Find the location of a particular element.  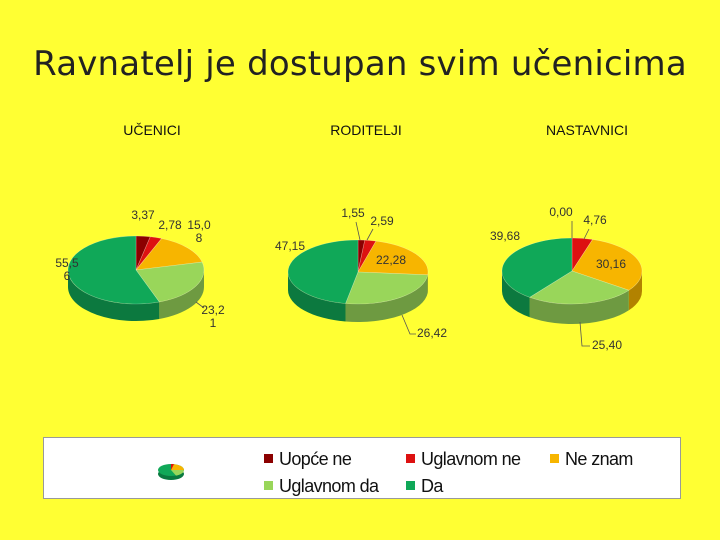

chart-title-roditelji: RODITELJI is located at coordinates (366, 130).